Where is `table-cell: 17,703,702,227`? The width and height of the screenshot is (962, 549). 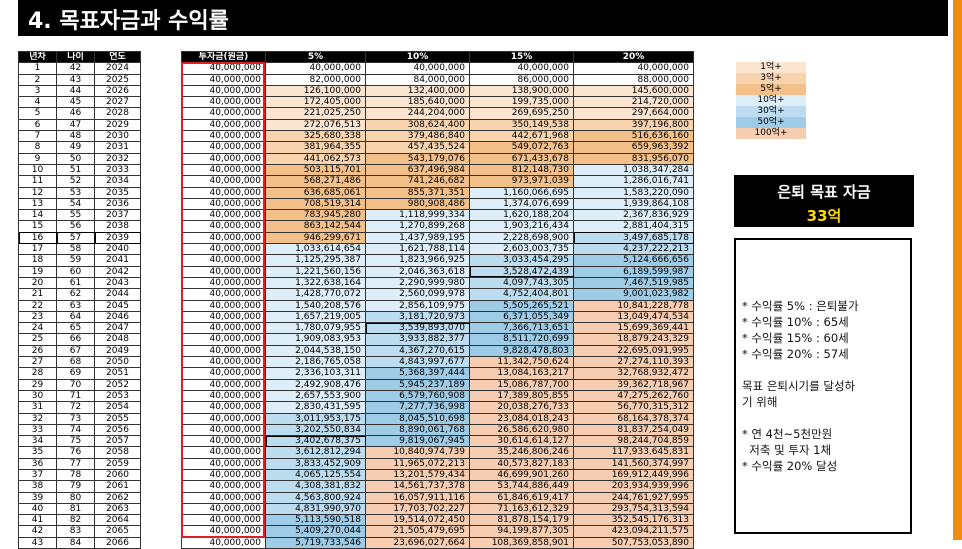
table-cell: 17,703,702,227 is located at coordinates (417, 509).